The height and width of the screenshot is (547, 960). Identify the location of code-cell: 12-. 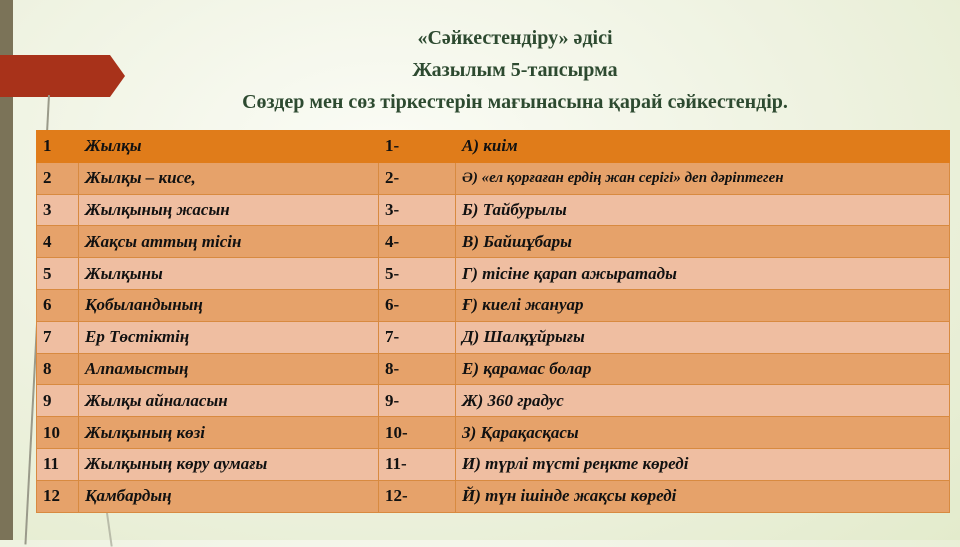
(417, 496).